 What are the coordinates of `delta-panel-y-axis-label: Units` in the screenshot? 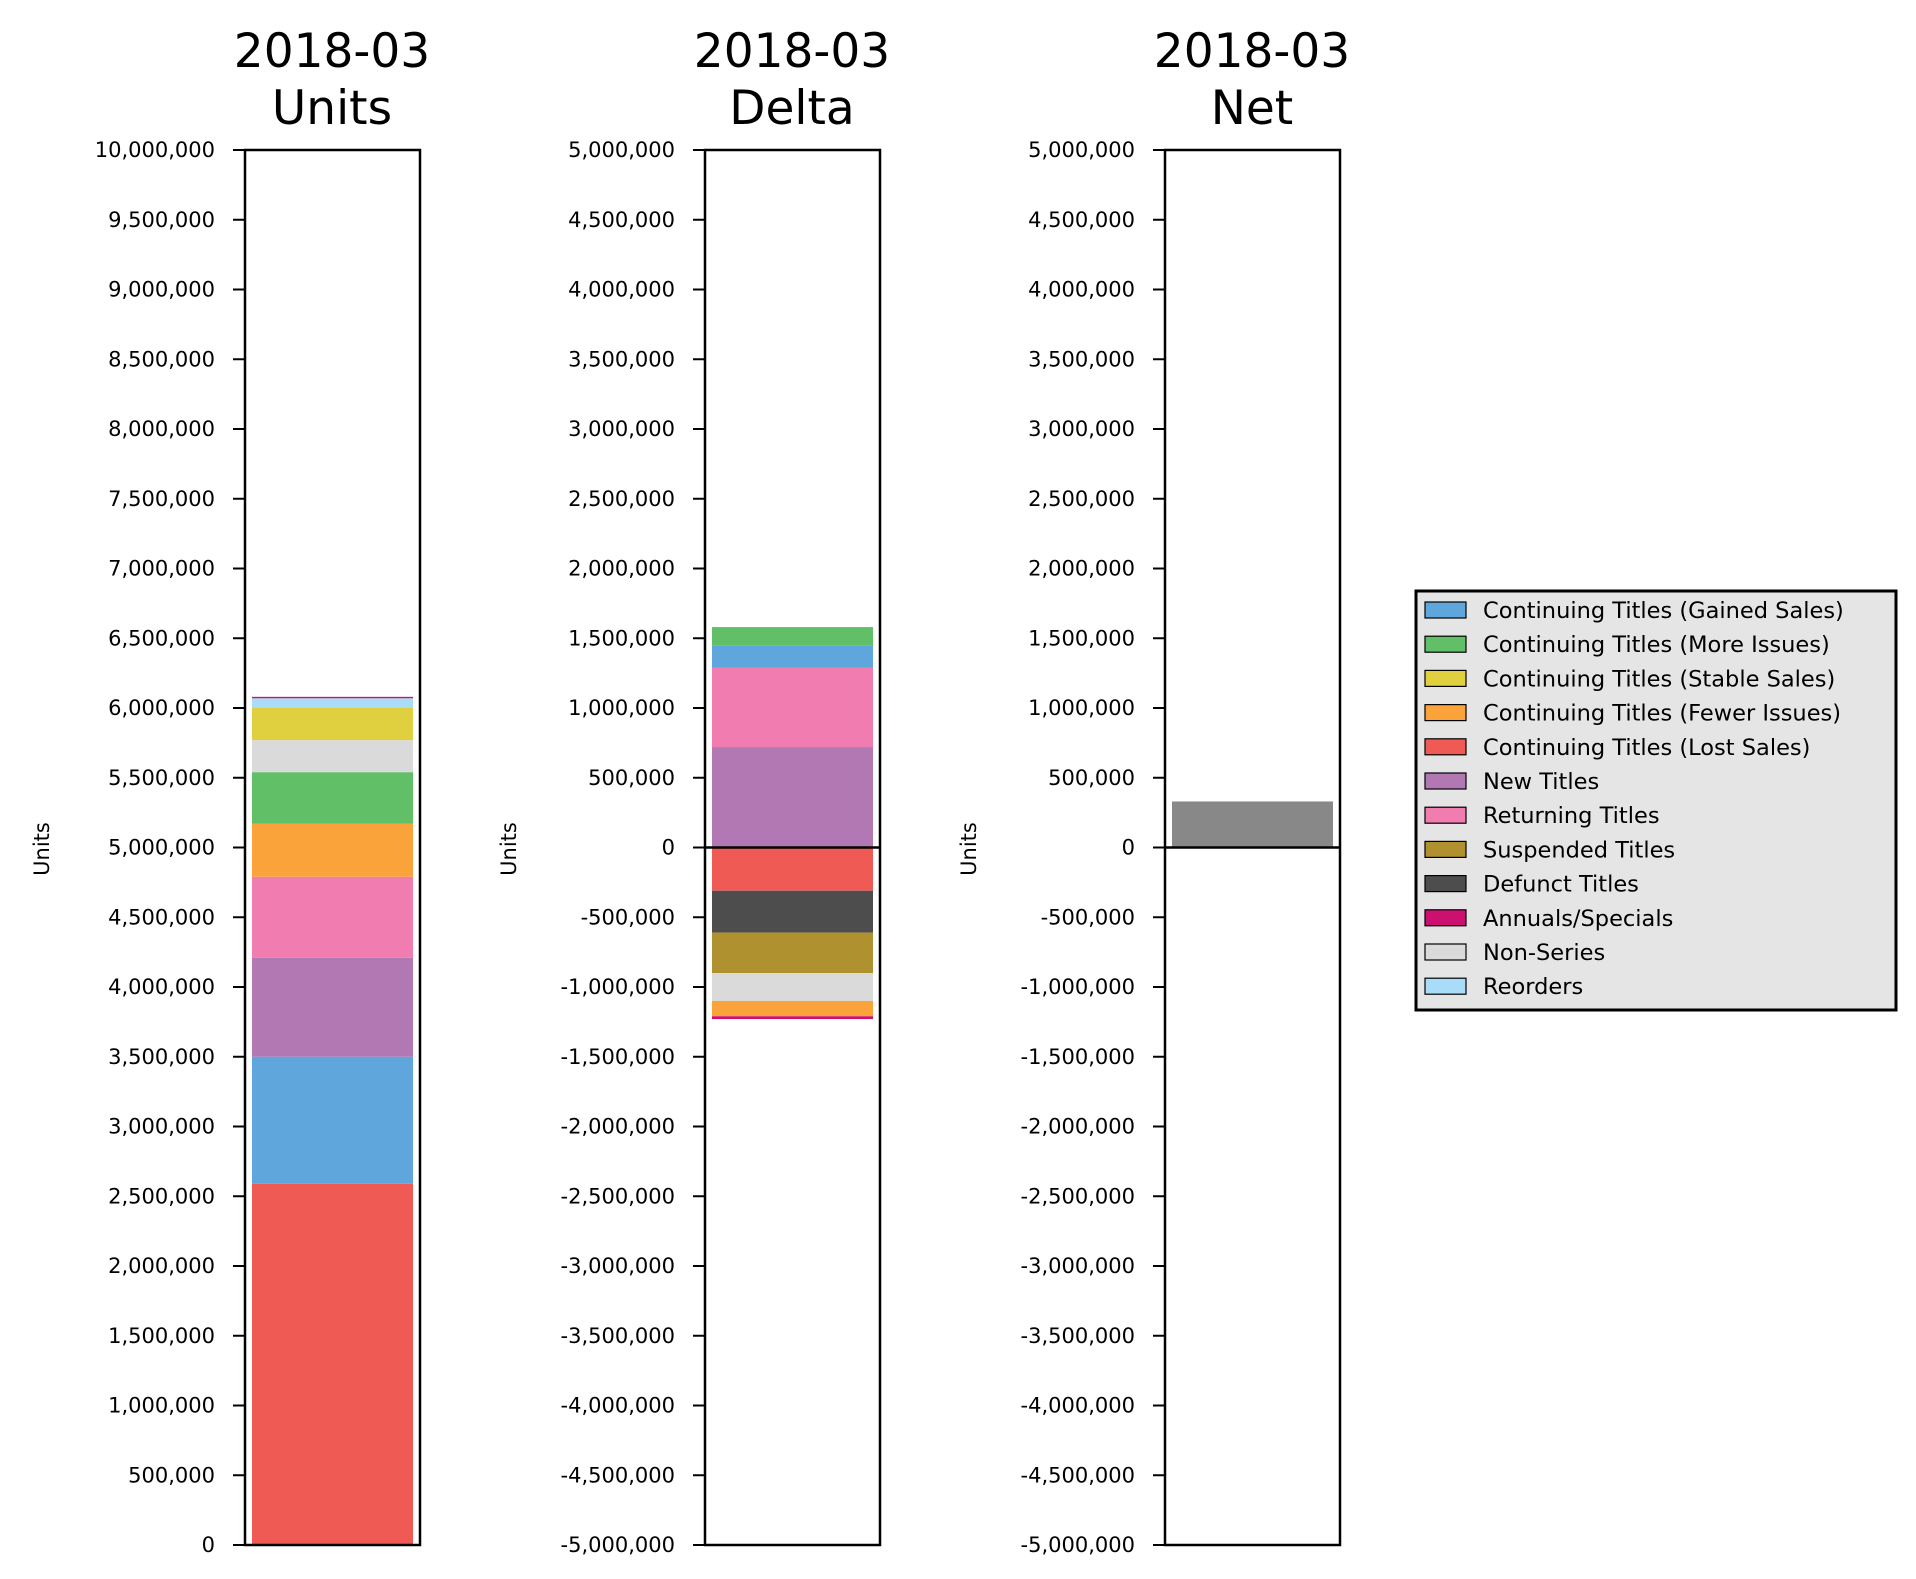 It's located at (509, 849).